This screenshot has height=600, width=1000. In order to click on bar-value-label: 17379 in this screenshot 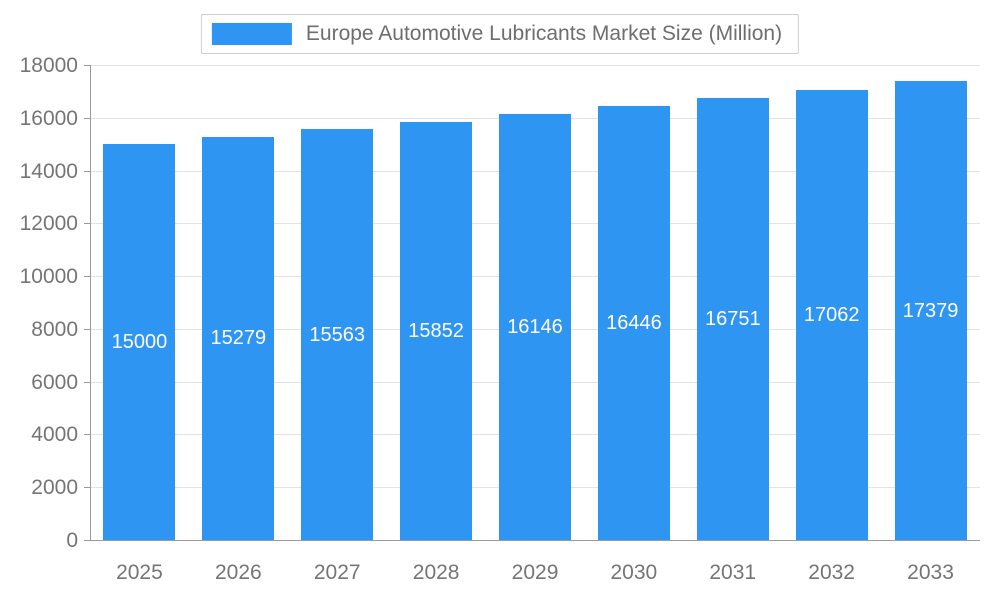, I will do `click(930, 310)`.